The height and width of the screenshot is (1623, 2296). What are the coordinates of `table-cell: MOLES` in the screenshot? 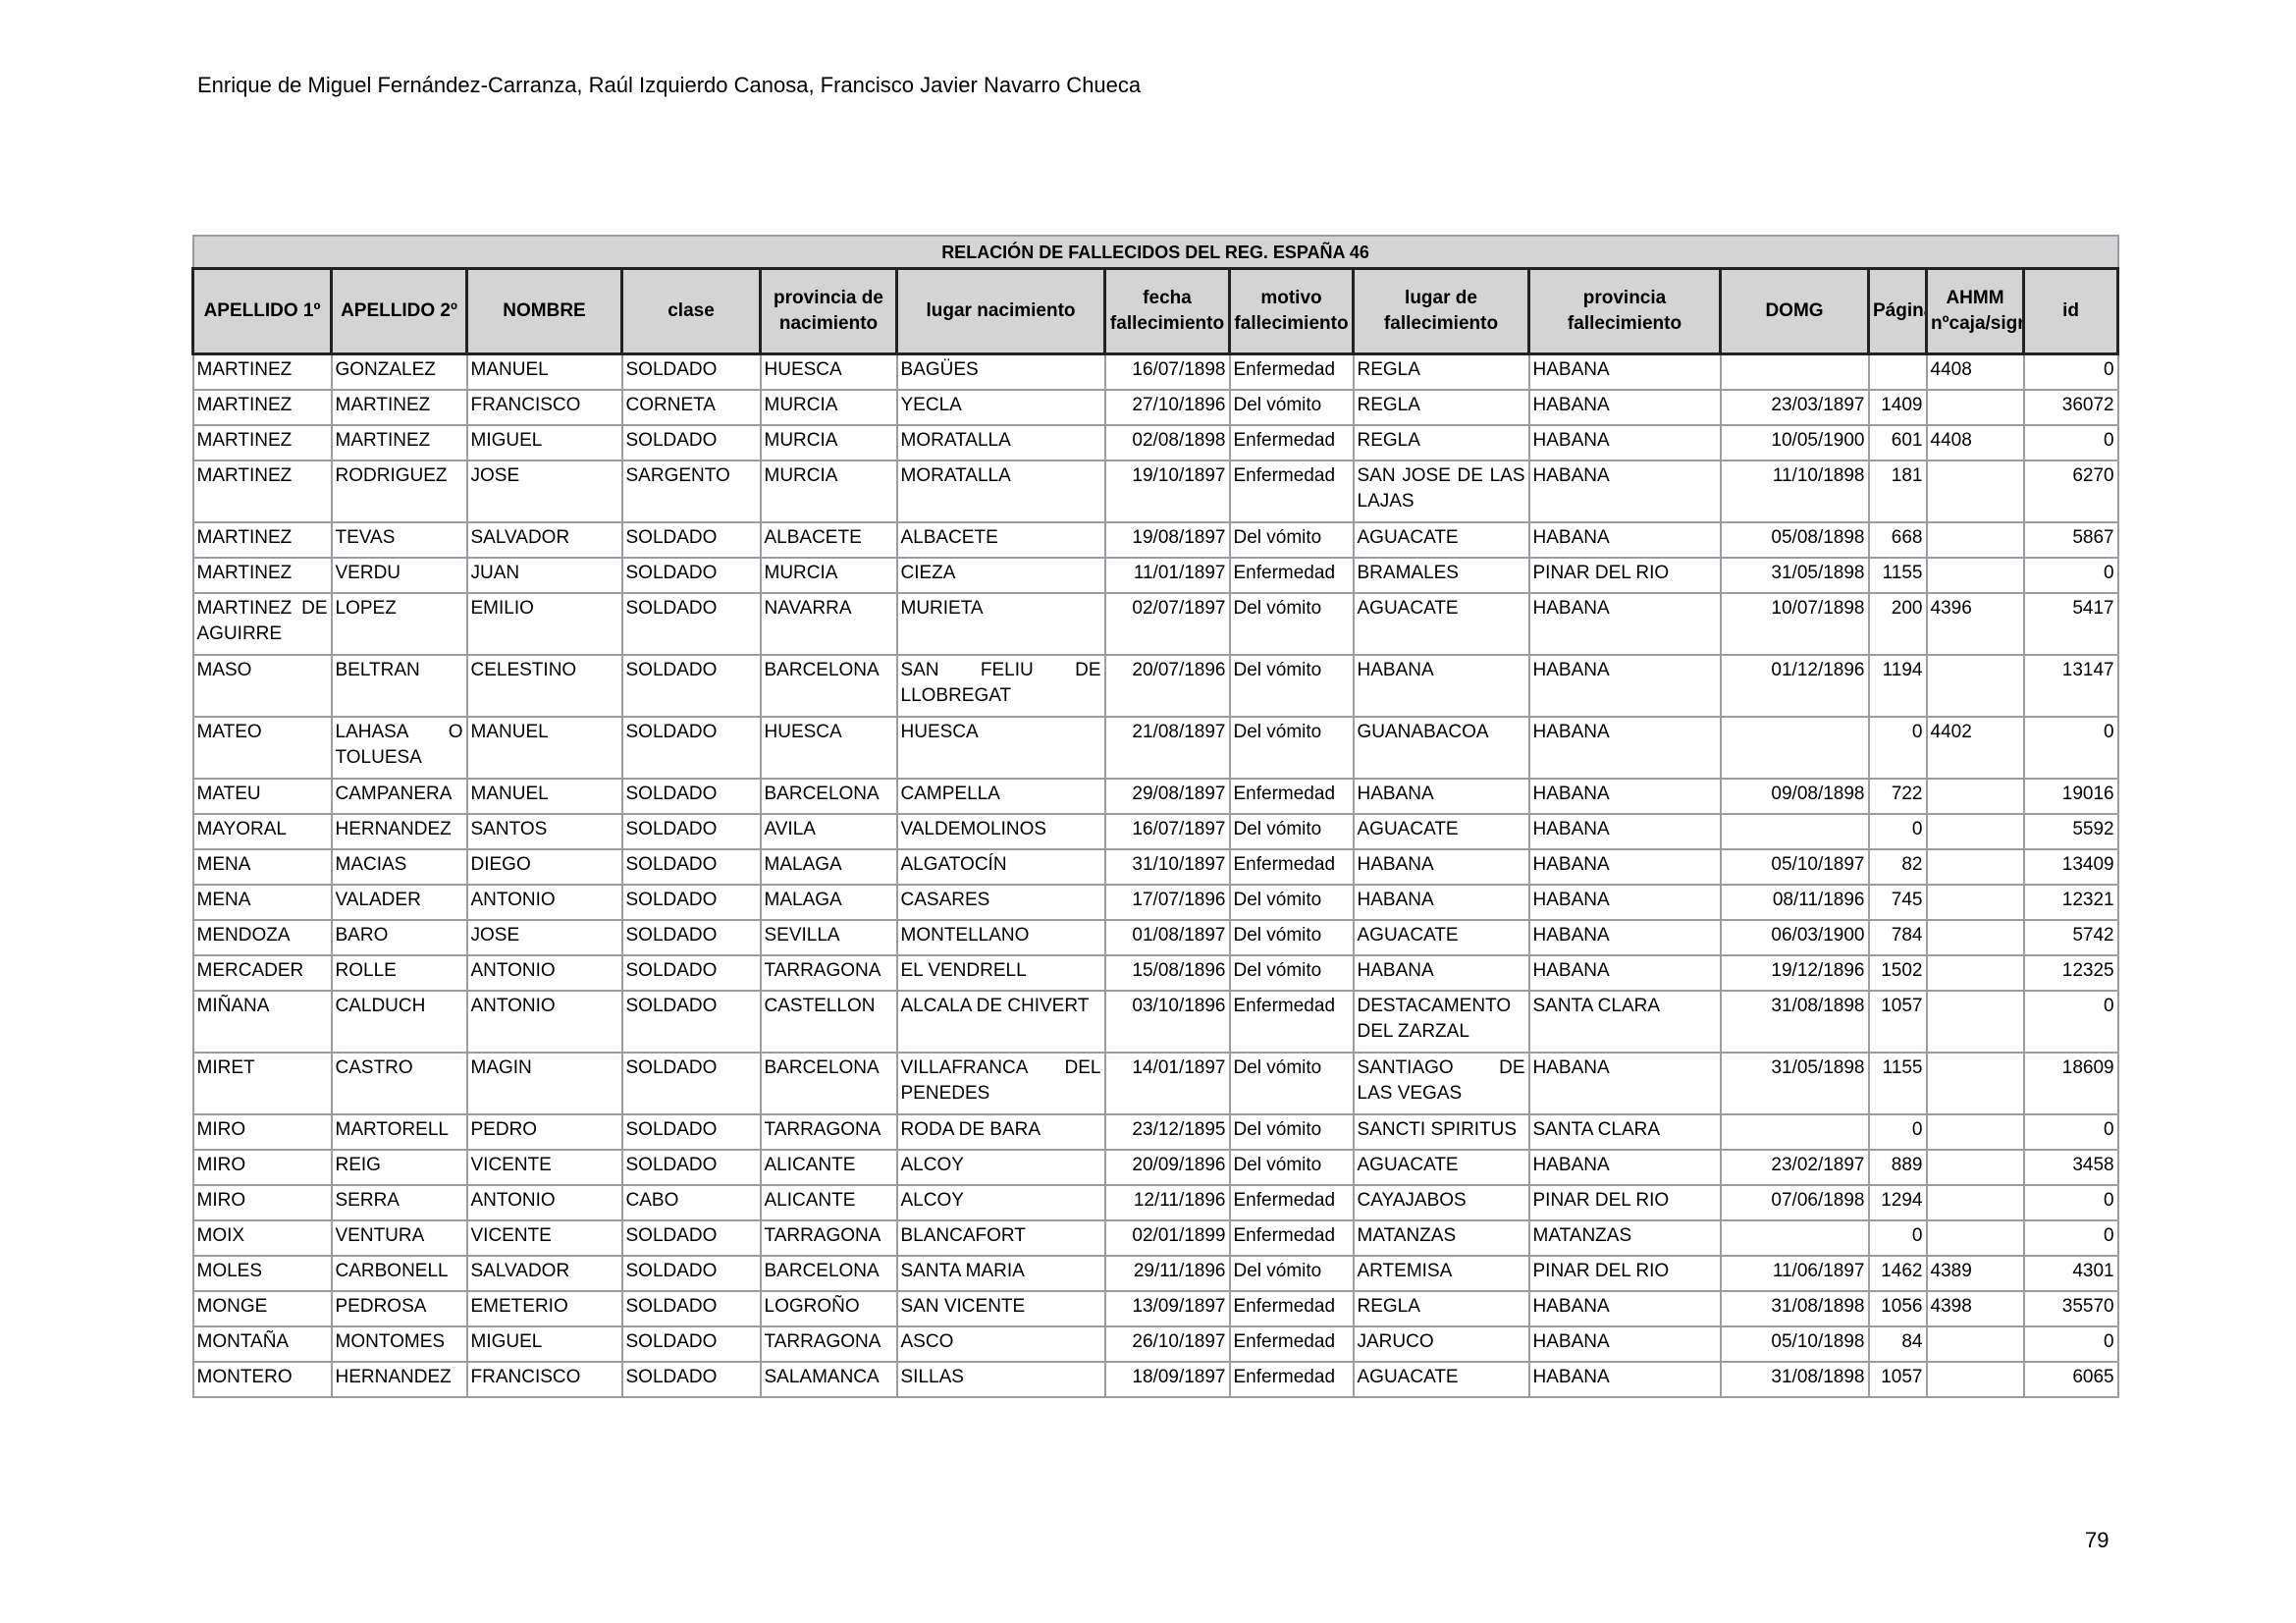 It's located at (262, 1273).